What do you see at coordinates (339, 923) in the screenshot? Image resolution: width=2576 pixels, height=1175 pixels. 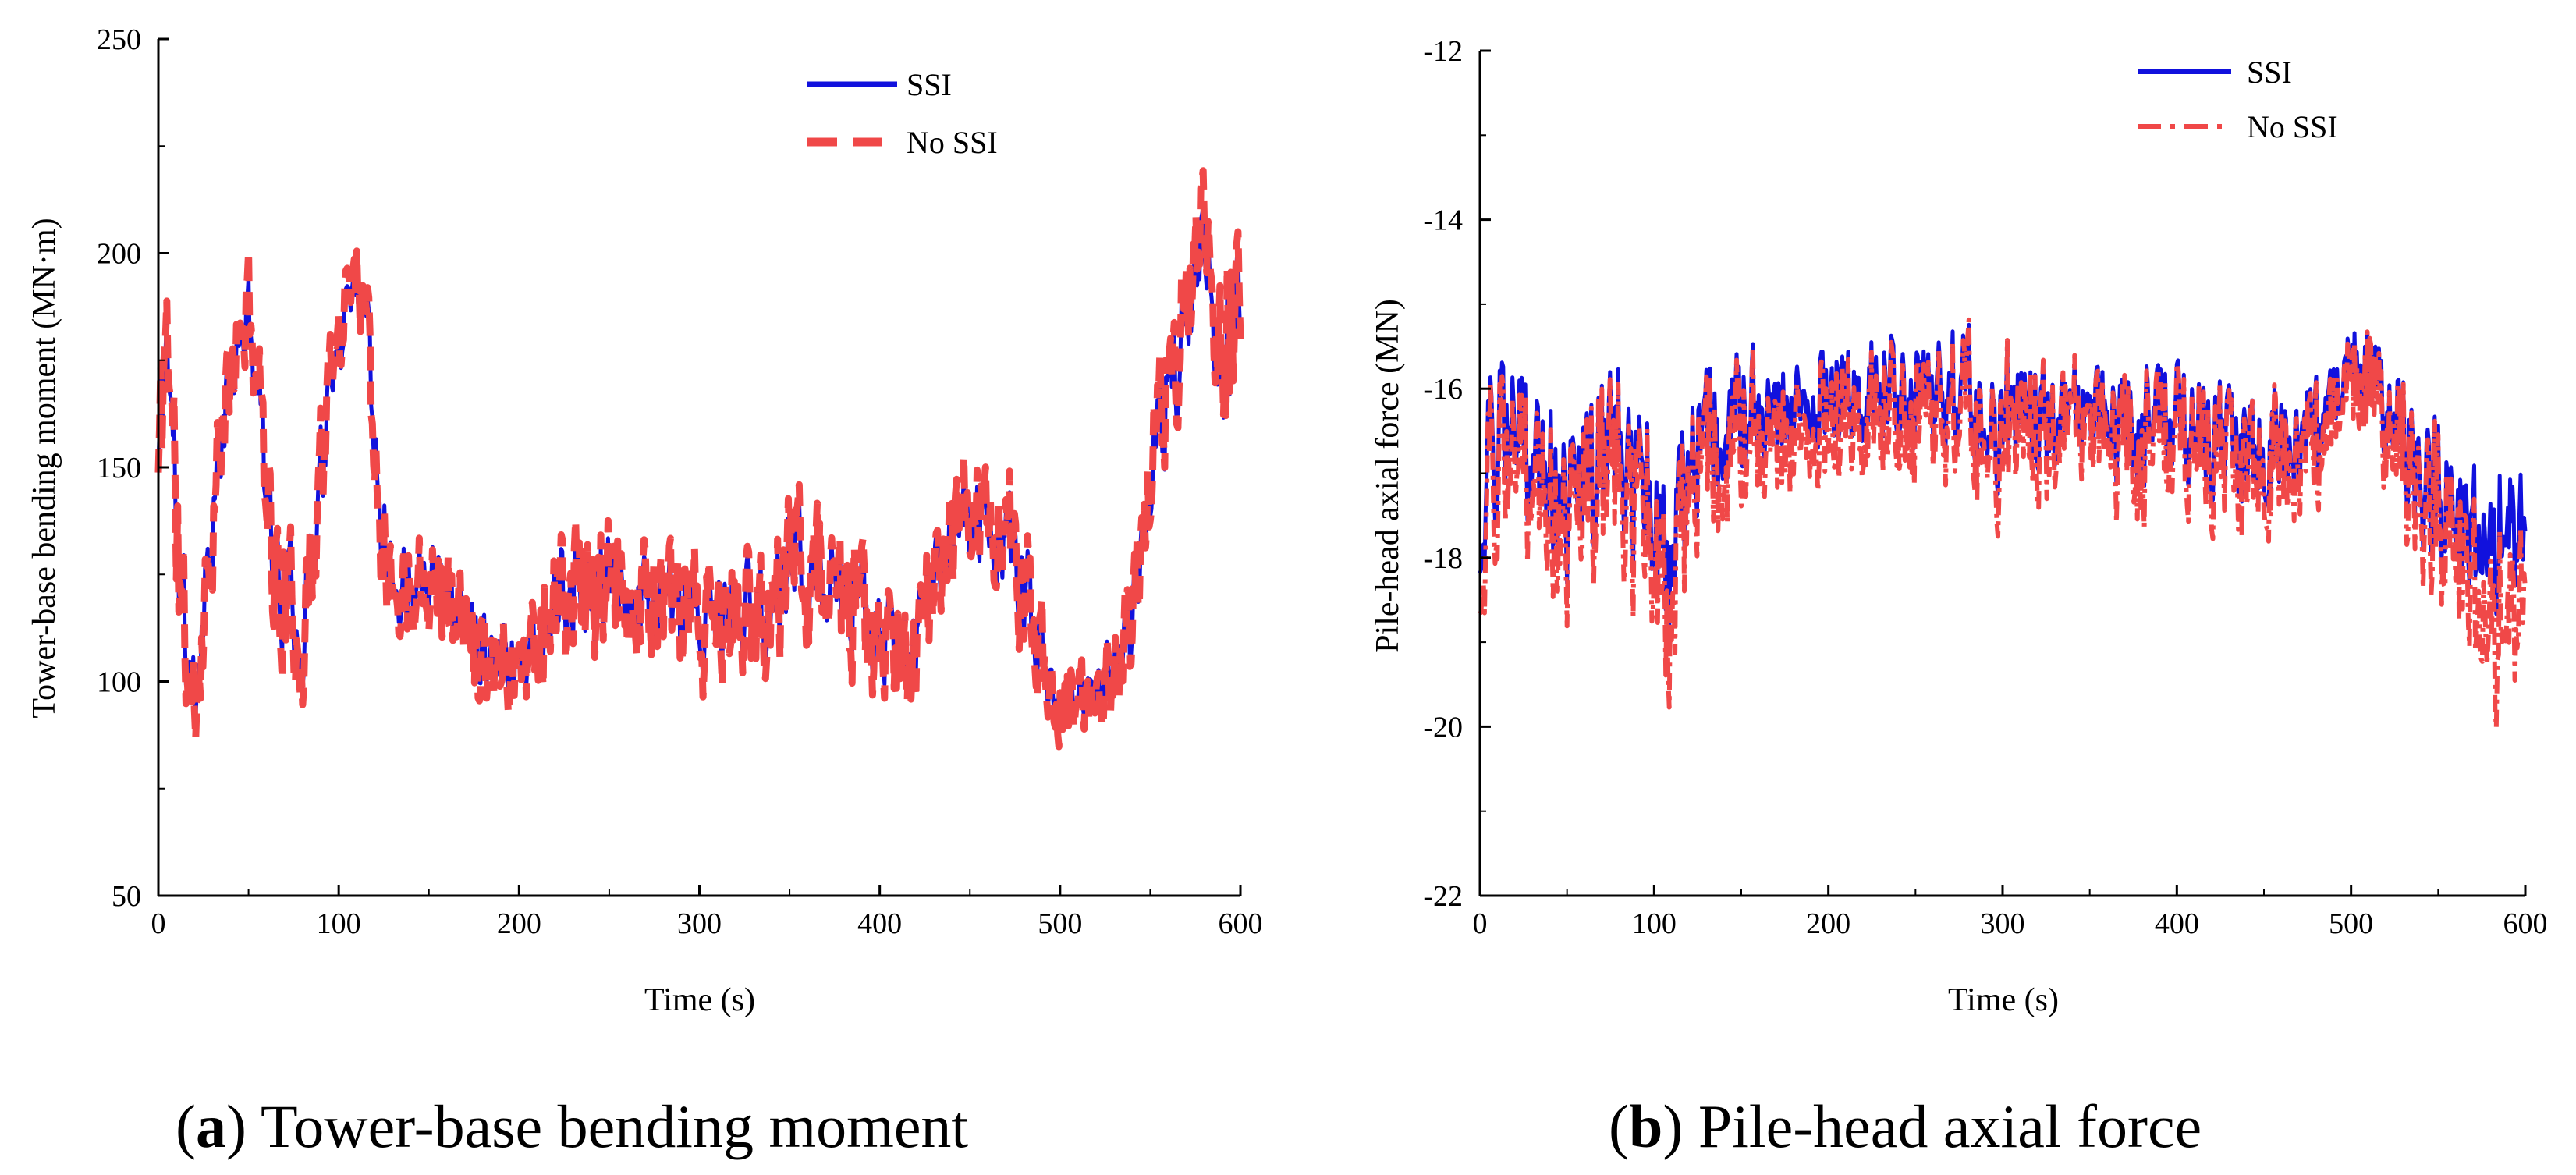 I see `panel-a-x-tick-label: 100` at bounding box center [339, 923].